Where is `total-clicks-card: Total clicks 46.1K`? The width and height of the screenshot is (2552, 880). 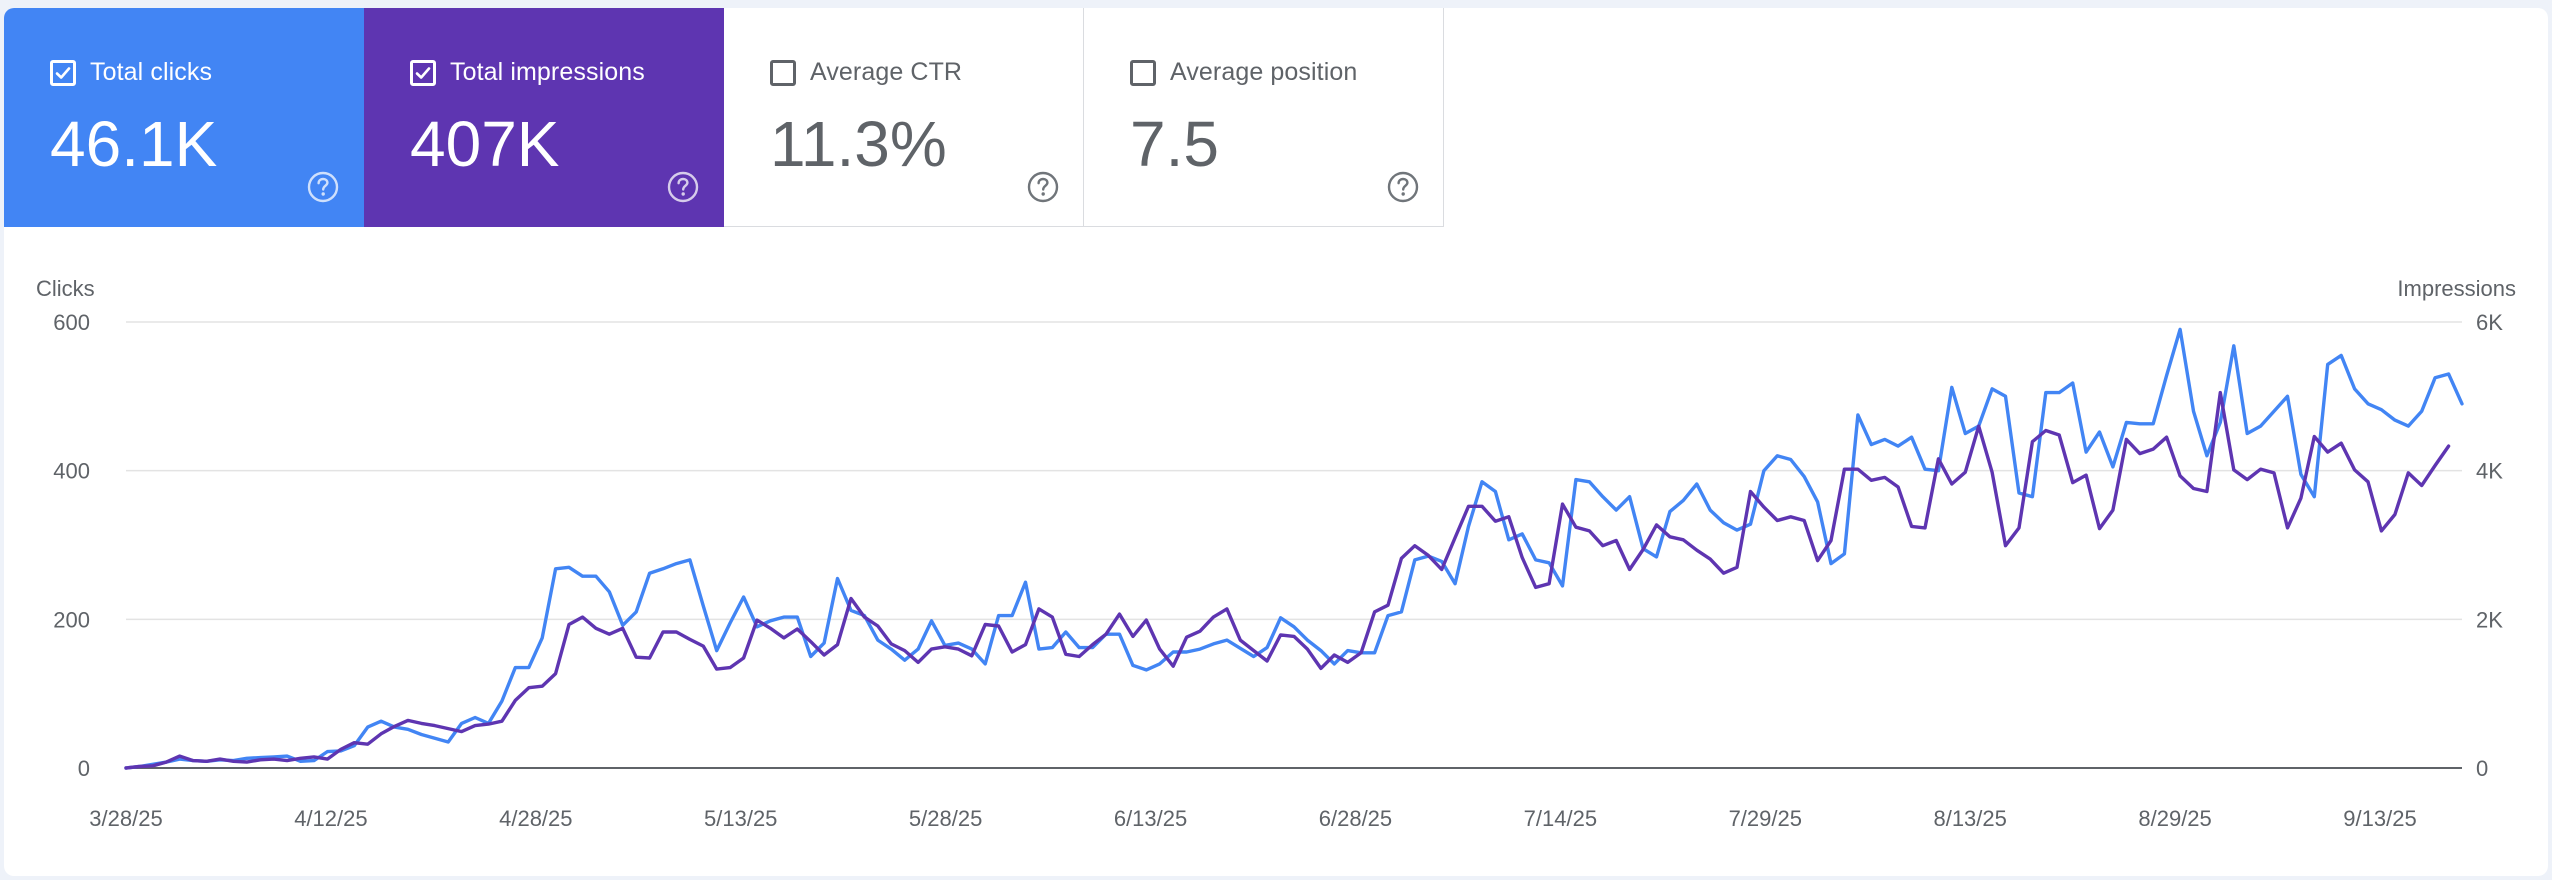
total-clicks-card: Total clicks 46.1K is located at coordinates (184, 117).